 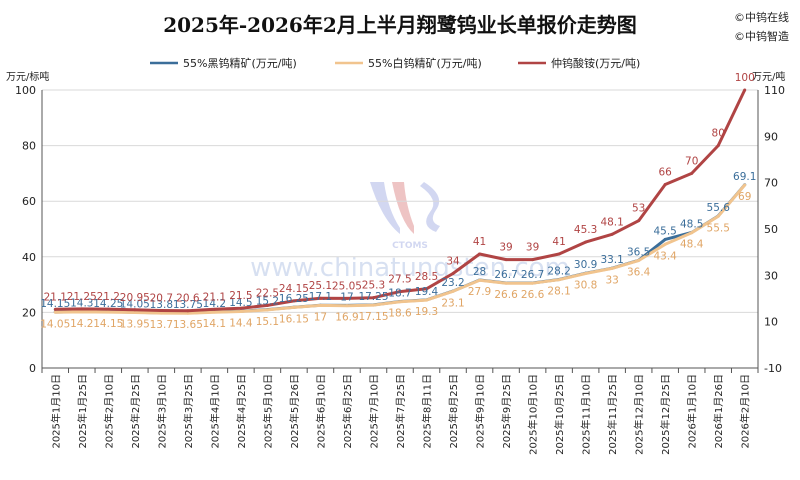 I want to click on series-1-data-label: 55.5, so click(x=718, y=228).